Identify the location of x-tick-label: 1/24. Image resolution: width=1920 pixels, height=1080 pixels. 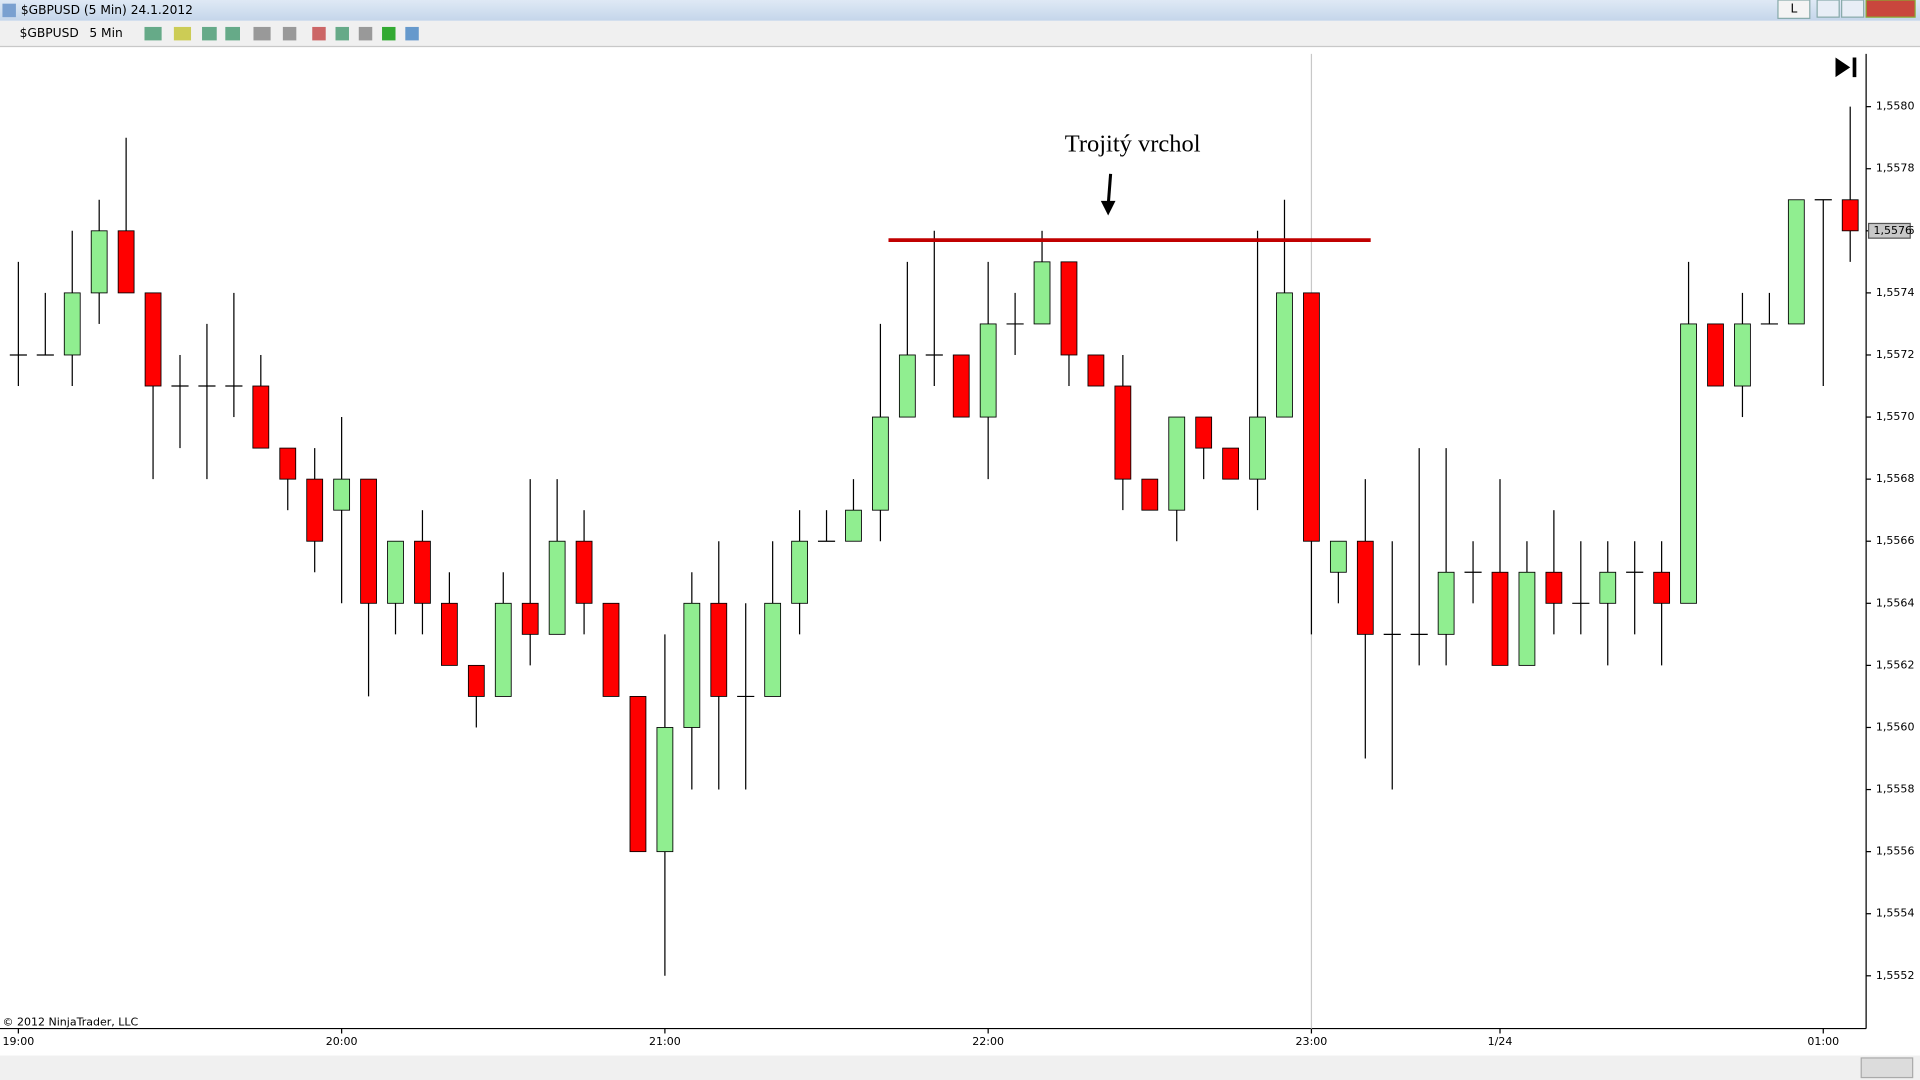
(1500, 1041).